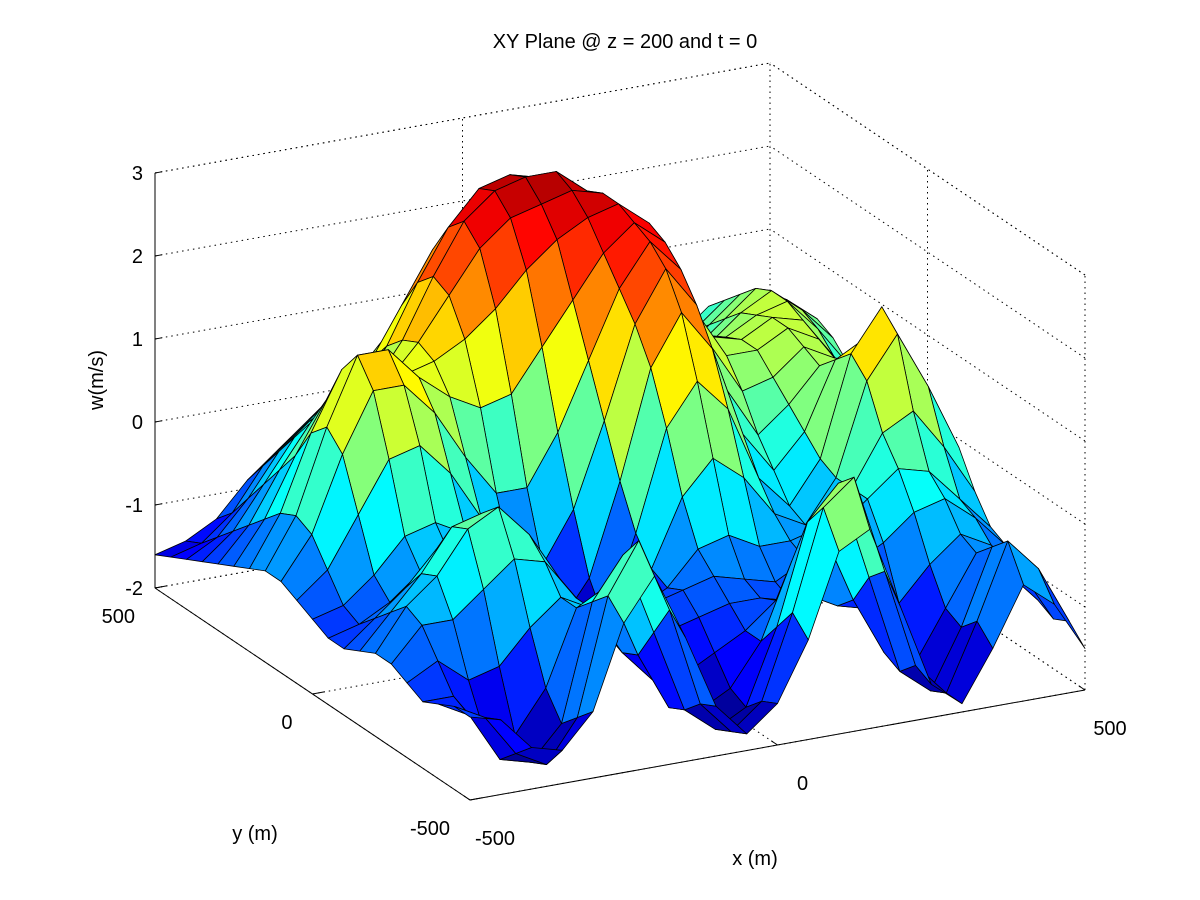 This screenshot has width=1200, height=900. I want to click on x-tick-label: -500, so click(495, 839).